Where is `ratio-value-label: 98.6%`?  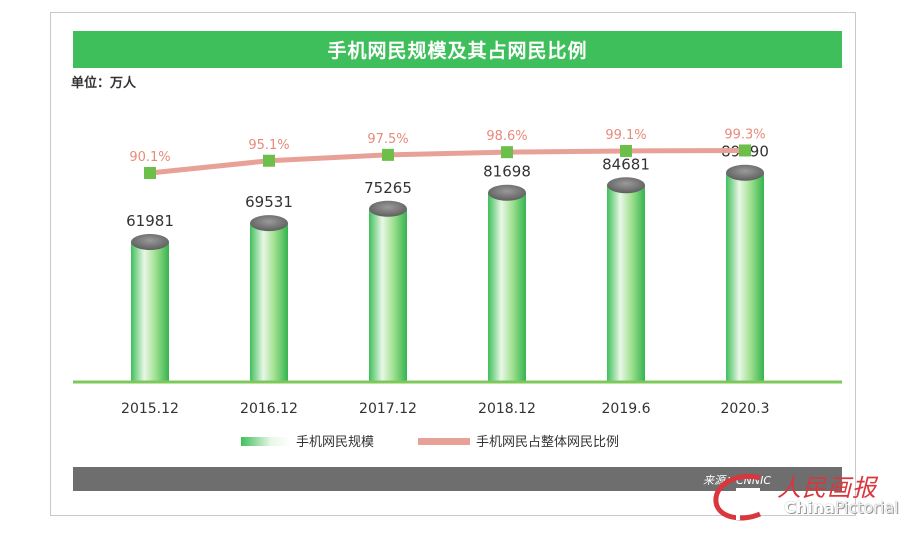 ratio-value-label: 98.6% is located at coordinates (506, 136).